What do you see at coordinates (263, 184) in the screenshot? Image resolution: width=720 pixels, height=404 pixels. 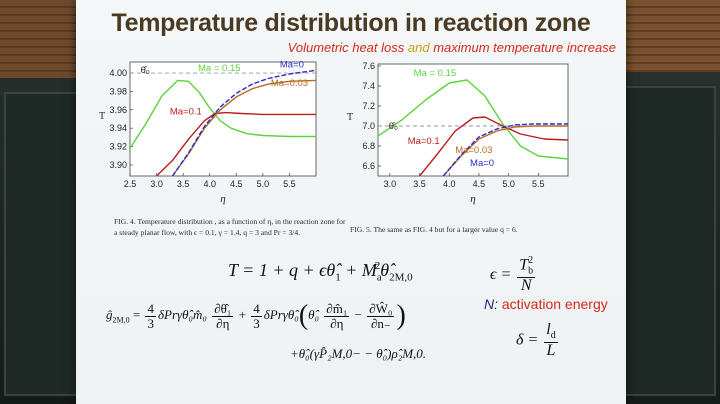 I see `fig4-x-tick-label-5: 5.0` at bounding box center [263, 184].